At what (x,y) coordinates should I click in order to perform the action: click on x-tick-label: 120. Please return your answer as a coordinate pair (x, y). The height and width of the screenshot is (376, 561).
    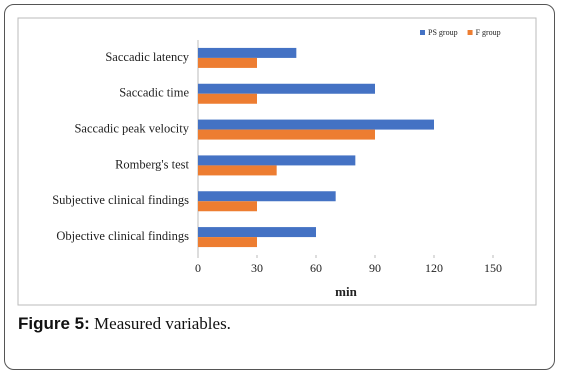
    Looking at the image, I should click on (434, 268).